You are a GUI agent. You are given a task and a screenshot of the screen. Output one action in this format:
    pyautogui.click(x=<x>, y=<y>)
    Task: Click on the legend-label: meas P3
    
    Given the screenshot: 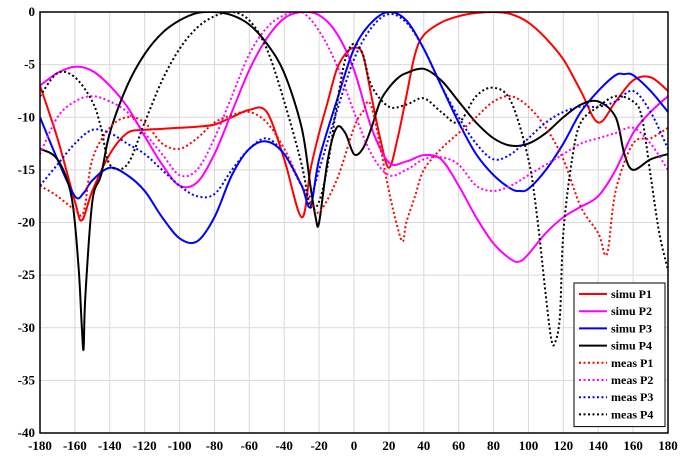 What is the action you would take?
    pyautogui.click(x=632, y=397)
    